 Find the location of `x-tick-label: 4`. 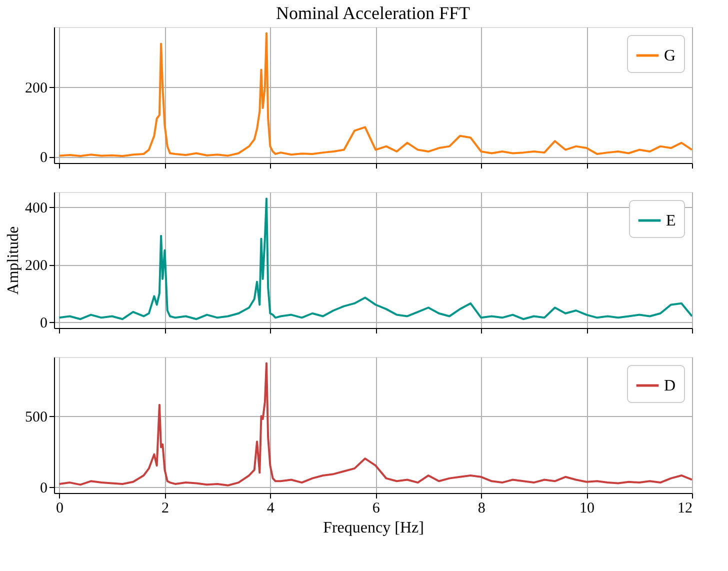

x-tick-label: 4 is located at coordinates (270, 508).